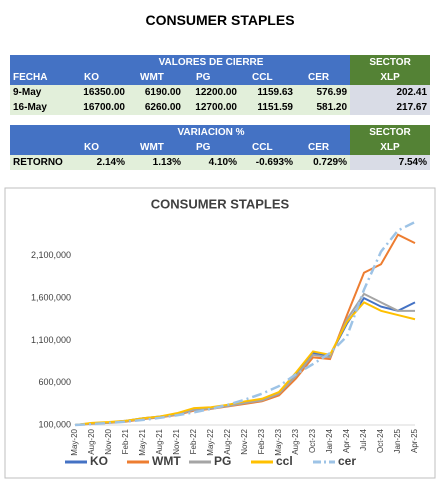  What do you see at coordinates (212, 162) in the screenshot?
I see `table-cell: 4.10%` at bounding box center [212, 162].